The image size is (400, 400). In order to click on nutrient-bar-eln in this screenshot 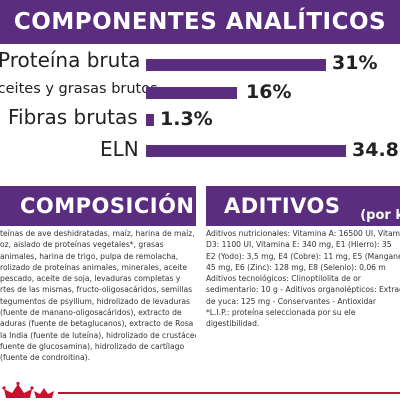, I will do `click(246, 151)`.